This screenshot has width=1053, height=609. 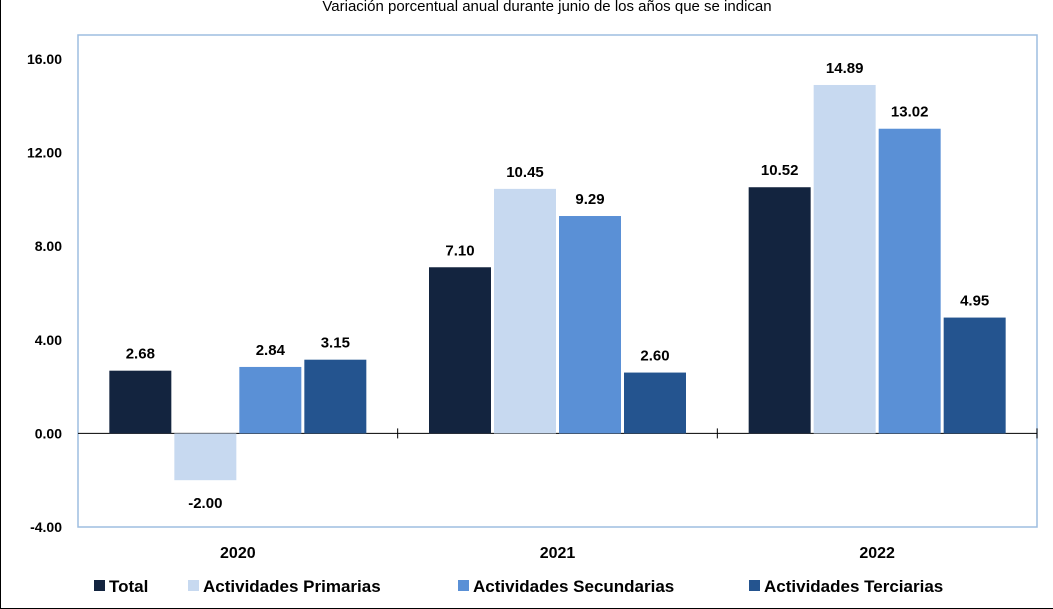 What do you see at coordinates (48, 433) in the screenshot?
I see `y-tick-label: 0.00` at bounding box center [48, 433].